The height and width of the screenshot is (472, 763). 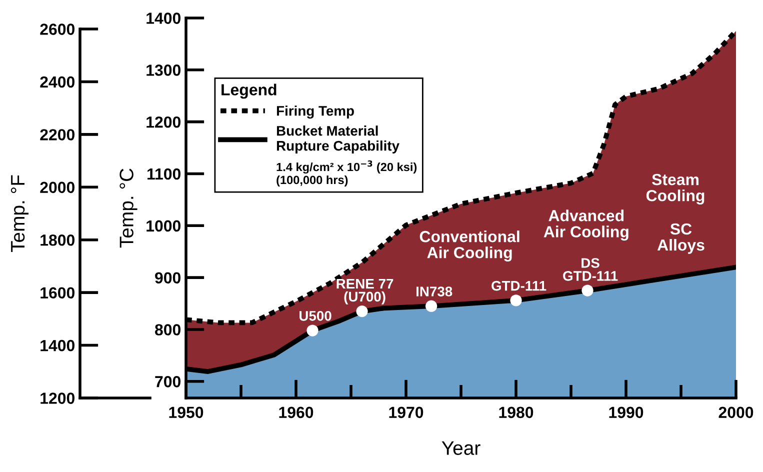 What do you see at coordinates (57, 346) in the screenshot?
I see `y2-tick-label: 1400` at bounding box center [57, 346].